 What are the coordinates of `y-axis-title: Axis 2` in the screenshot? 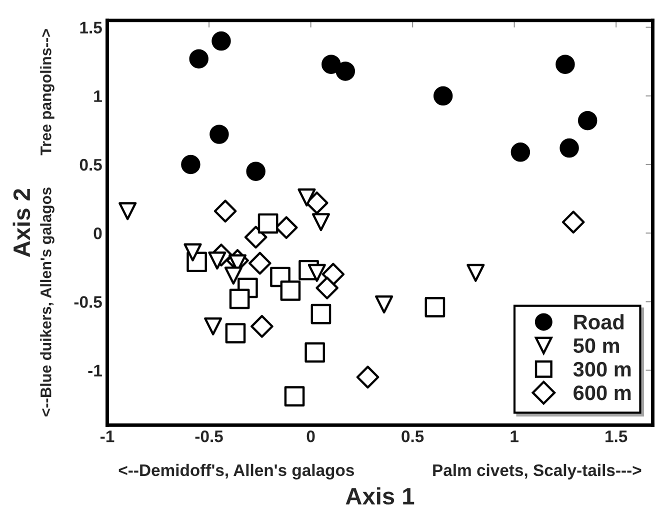 It's located at (21, 222).